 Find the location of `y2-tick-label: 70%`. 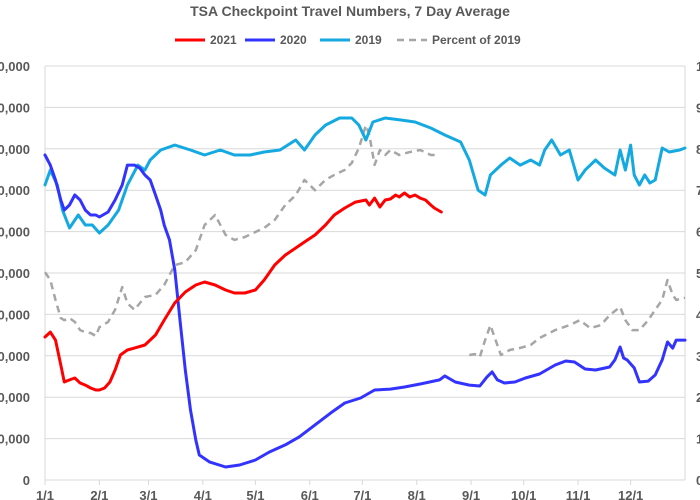

y2-tick-label: 70% is located at coordinates (698, 190).